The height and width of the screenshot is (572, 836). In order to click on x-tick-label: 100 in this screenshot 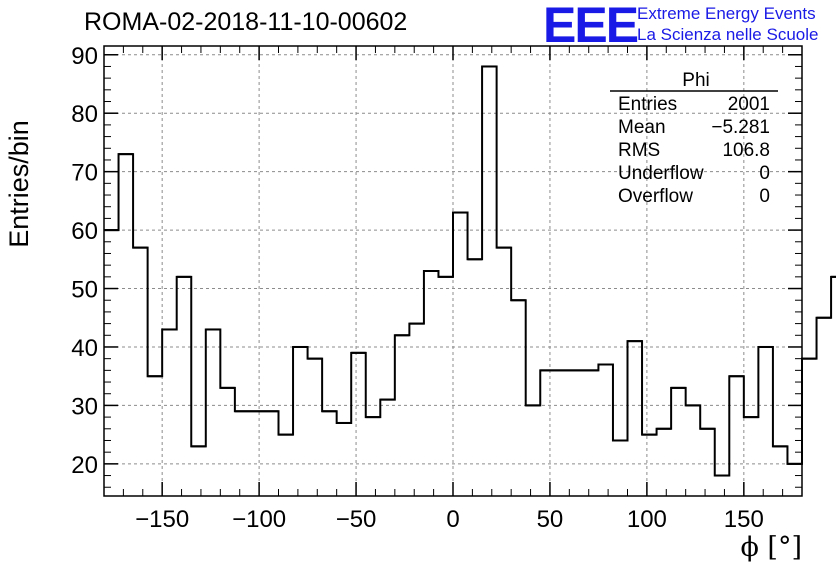, I will do `click(647, 519)`.